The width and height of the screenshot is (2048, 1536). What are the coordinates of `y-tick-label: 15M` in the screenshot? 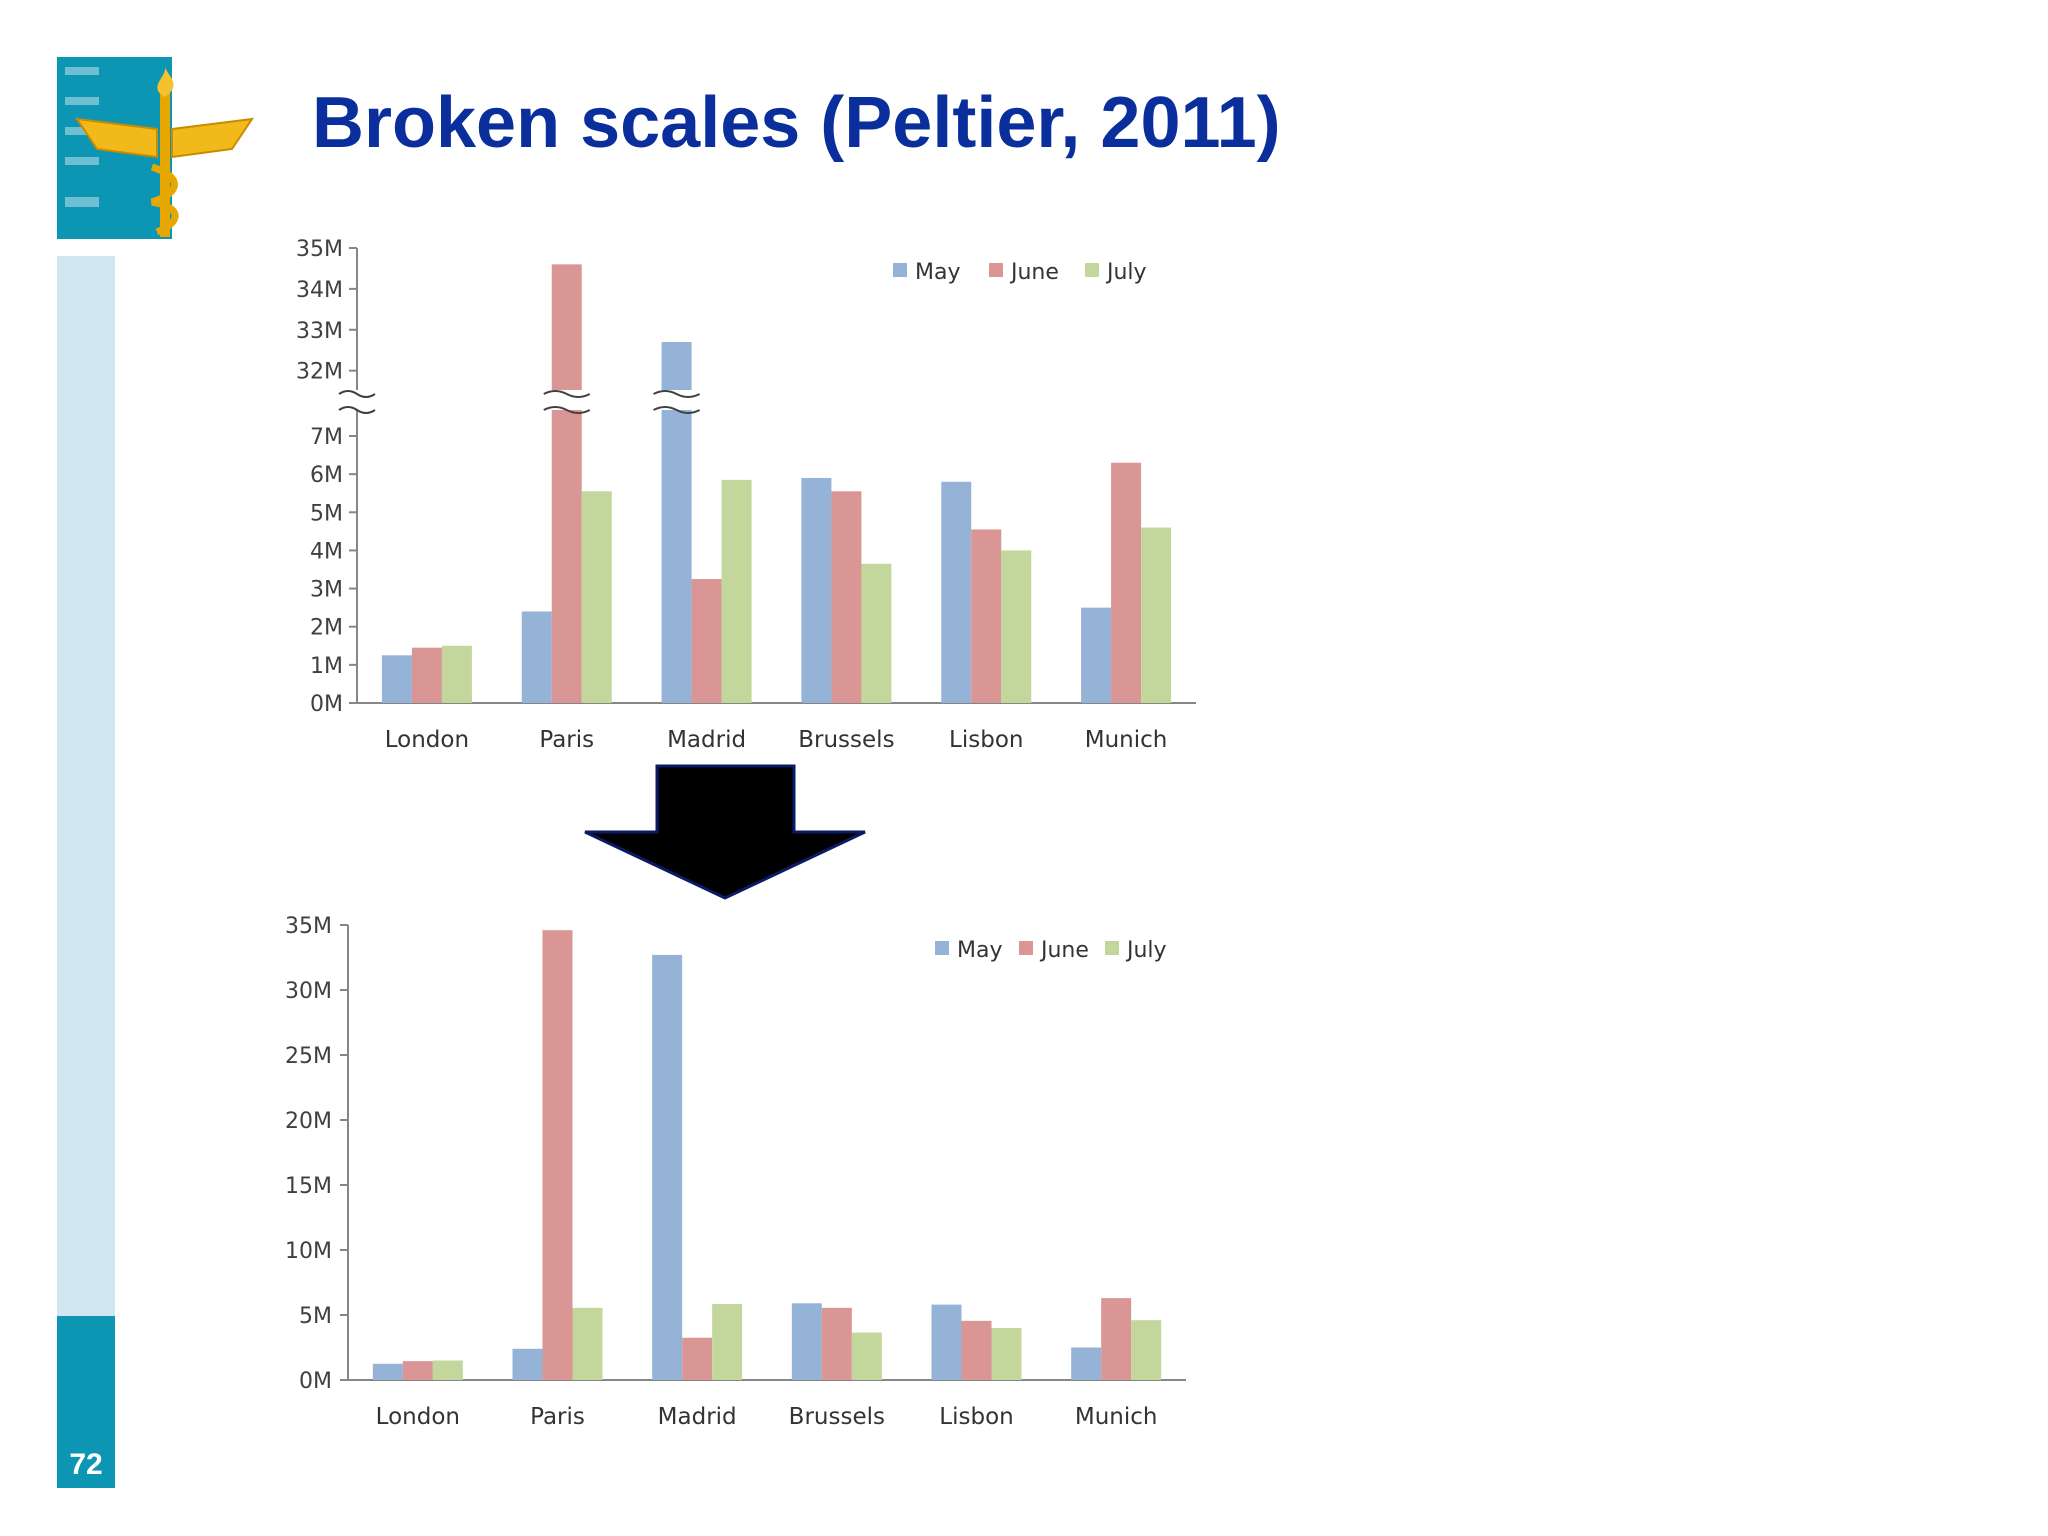 It's located at (308, 1186).